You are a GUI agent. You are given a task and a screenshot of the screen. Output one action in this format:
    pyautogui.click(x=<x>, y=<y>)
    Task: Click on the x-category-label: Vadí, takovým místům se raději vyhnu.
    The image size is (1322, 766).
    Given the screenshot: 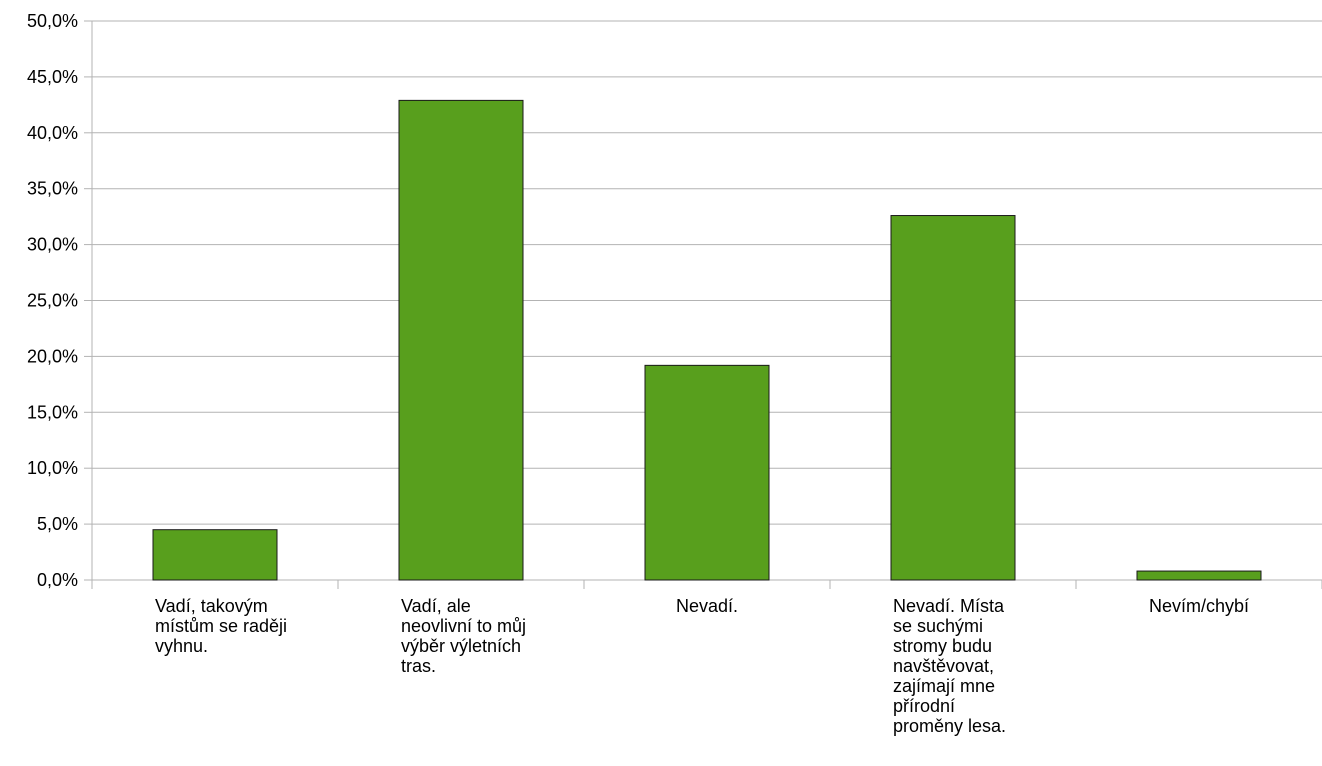 What is the action you would take?
    pyautogui.click(x=230, y=626)
    